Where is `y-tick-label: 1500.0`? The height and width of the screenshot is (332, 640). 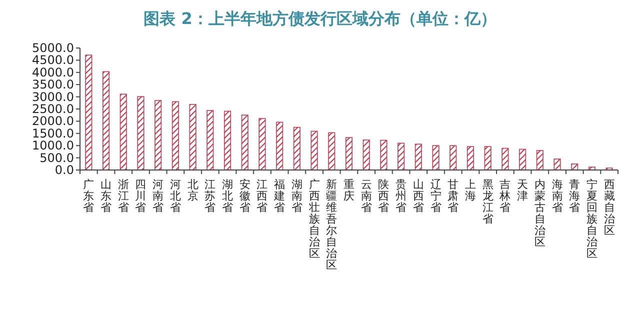
y-tick-label: 1500.0 is located at coordinates (53, 133).